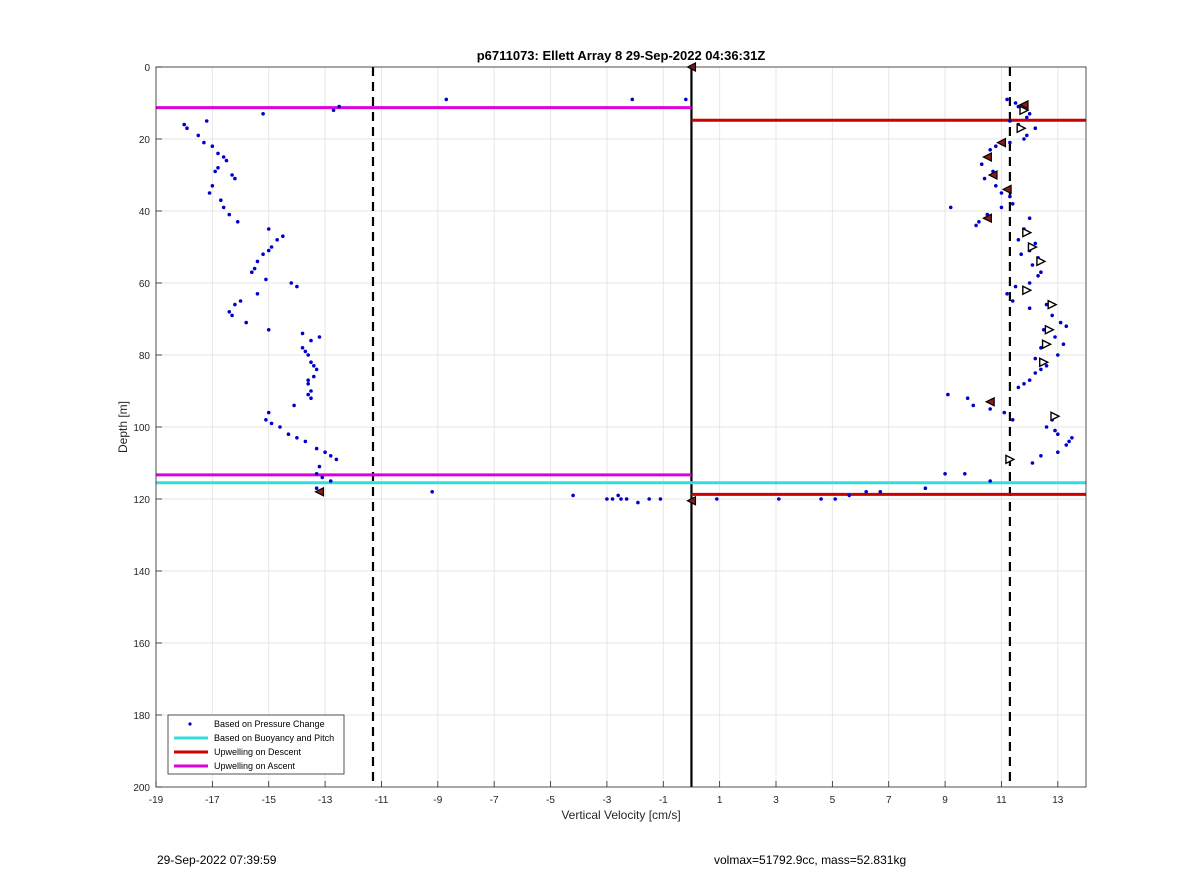 The height and width of the screenshot is (885, 1200). Describe the element at coordinates (325, 800) in the screenshot. I see `x-tick-label: -13` at that location.